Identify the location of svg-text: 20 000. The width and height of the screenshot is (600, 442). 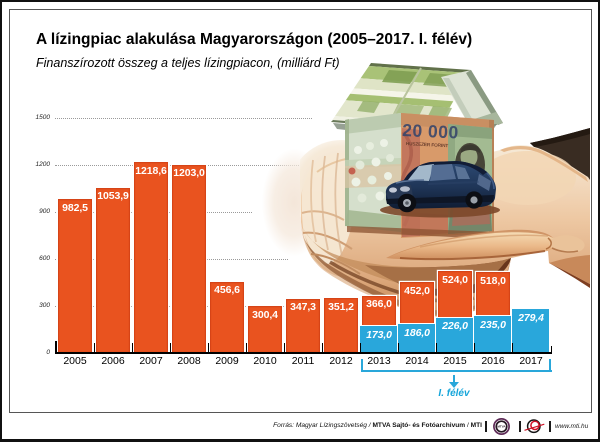
(430, 131).